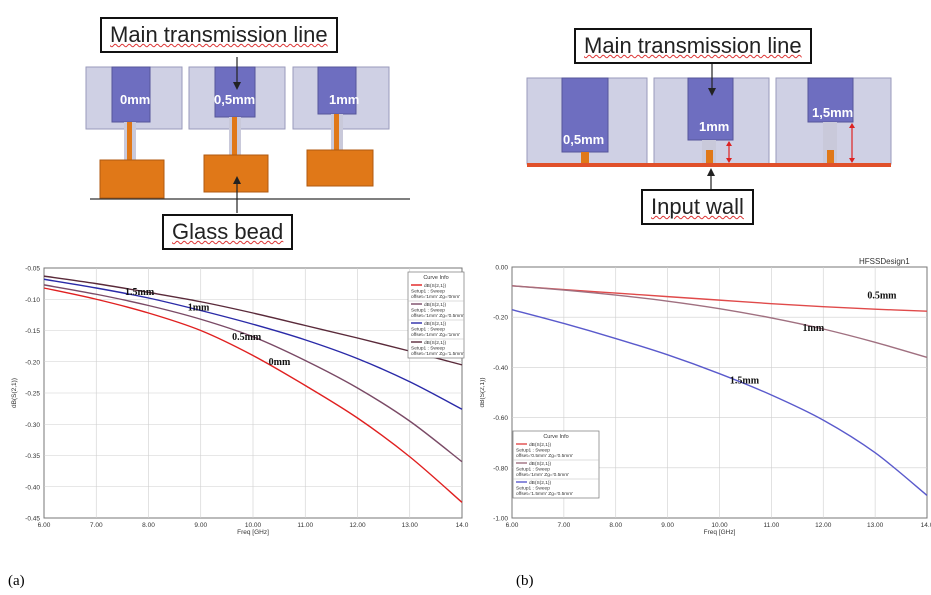 This screenshot has width=931, height=595. What do you see at coordinates (533, 489) in the screenshot?
I see `chart-b-legend-text-2: Setup1 : Sweep` at bounding box center [533, 489].